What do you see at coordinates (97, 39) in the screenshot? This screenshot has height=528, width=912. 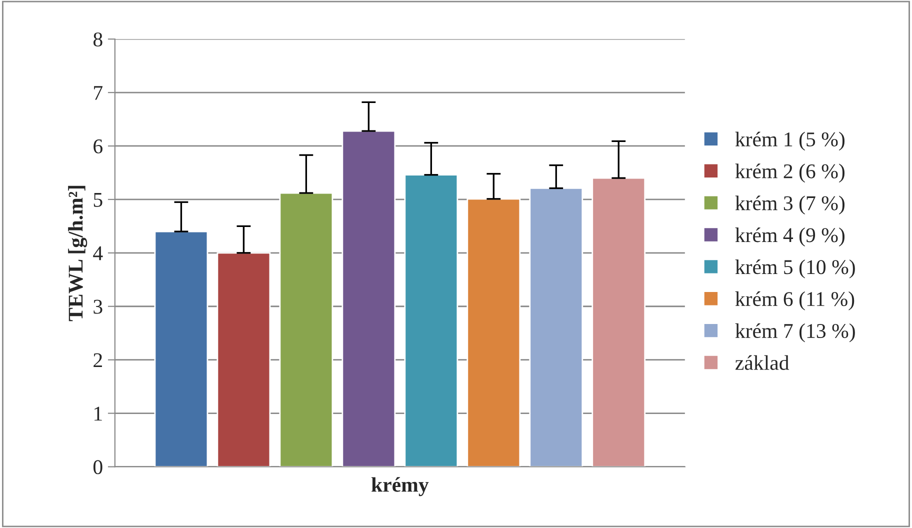 I see `y-tick-label: 8` at bounding box center [97, 39].